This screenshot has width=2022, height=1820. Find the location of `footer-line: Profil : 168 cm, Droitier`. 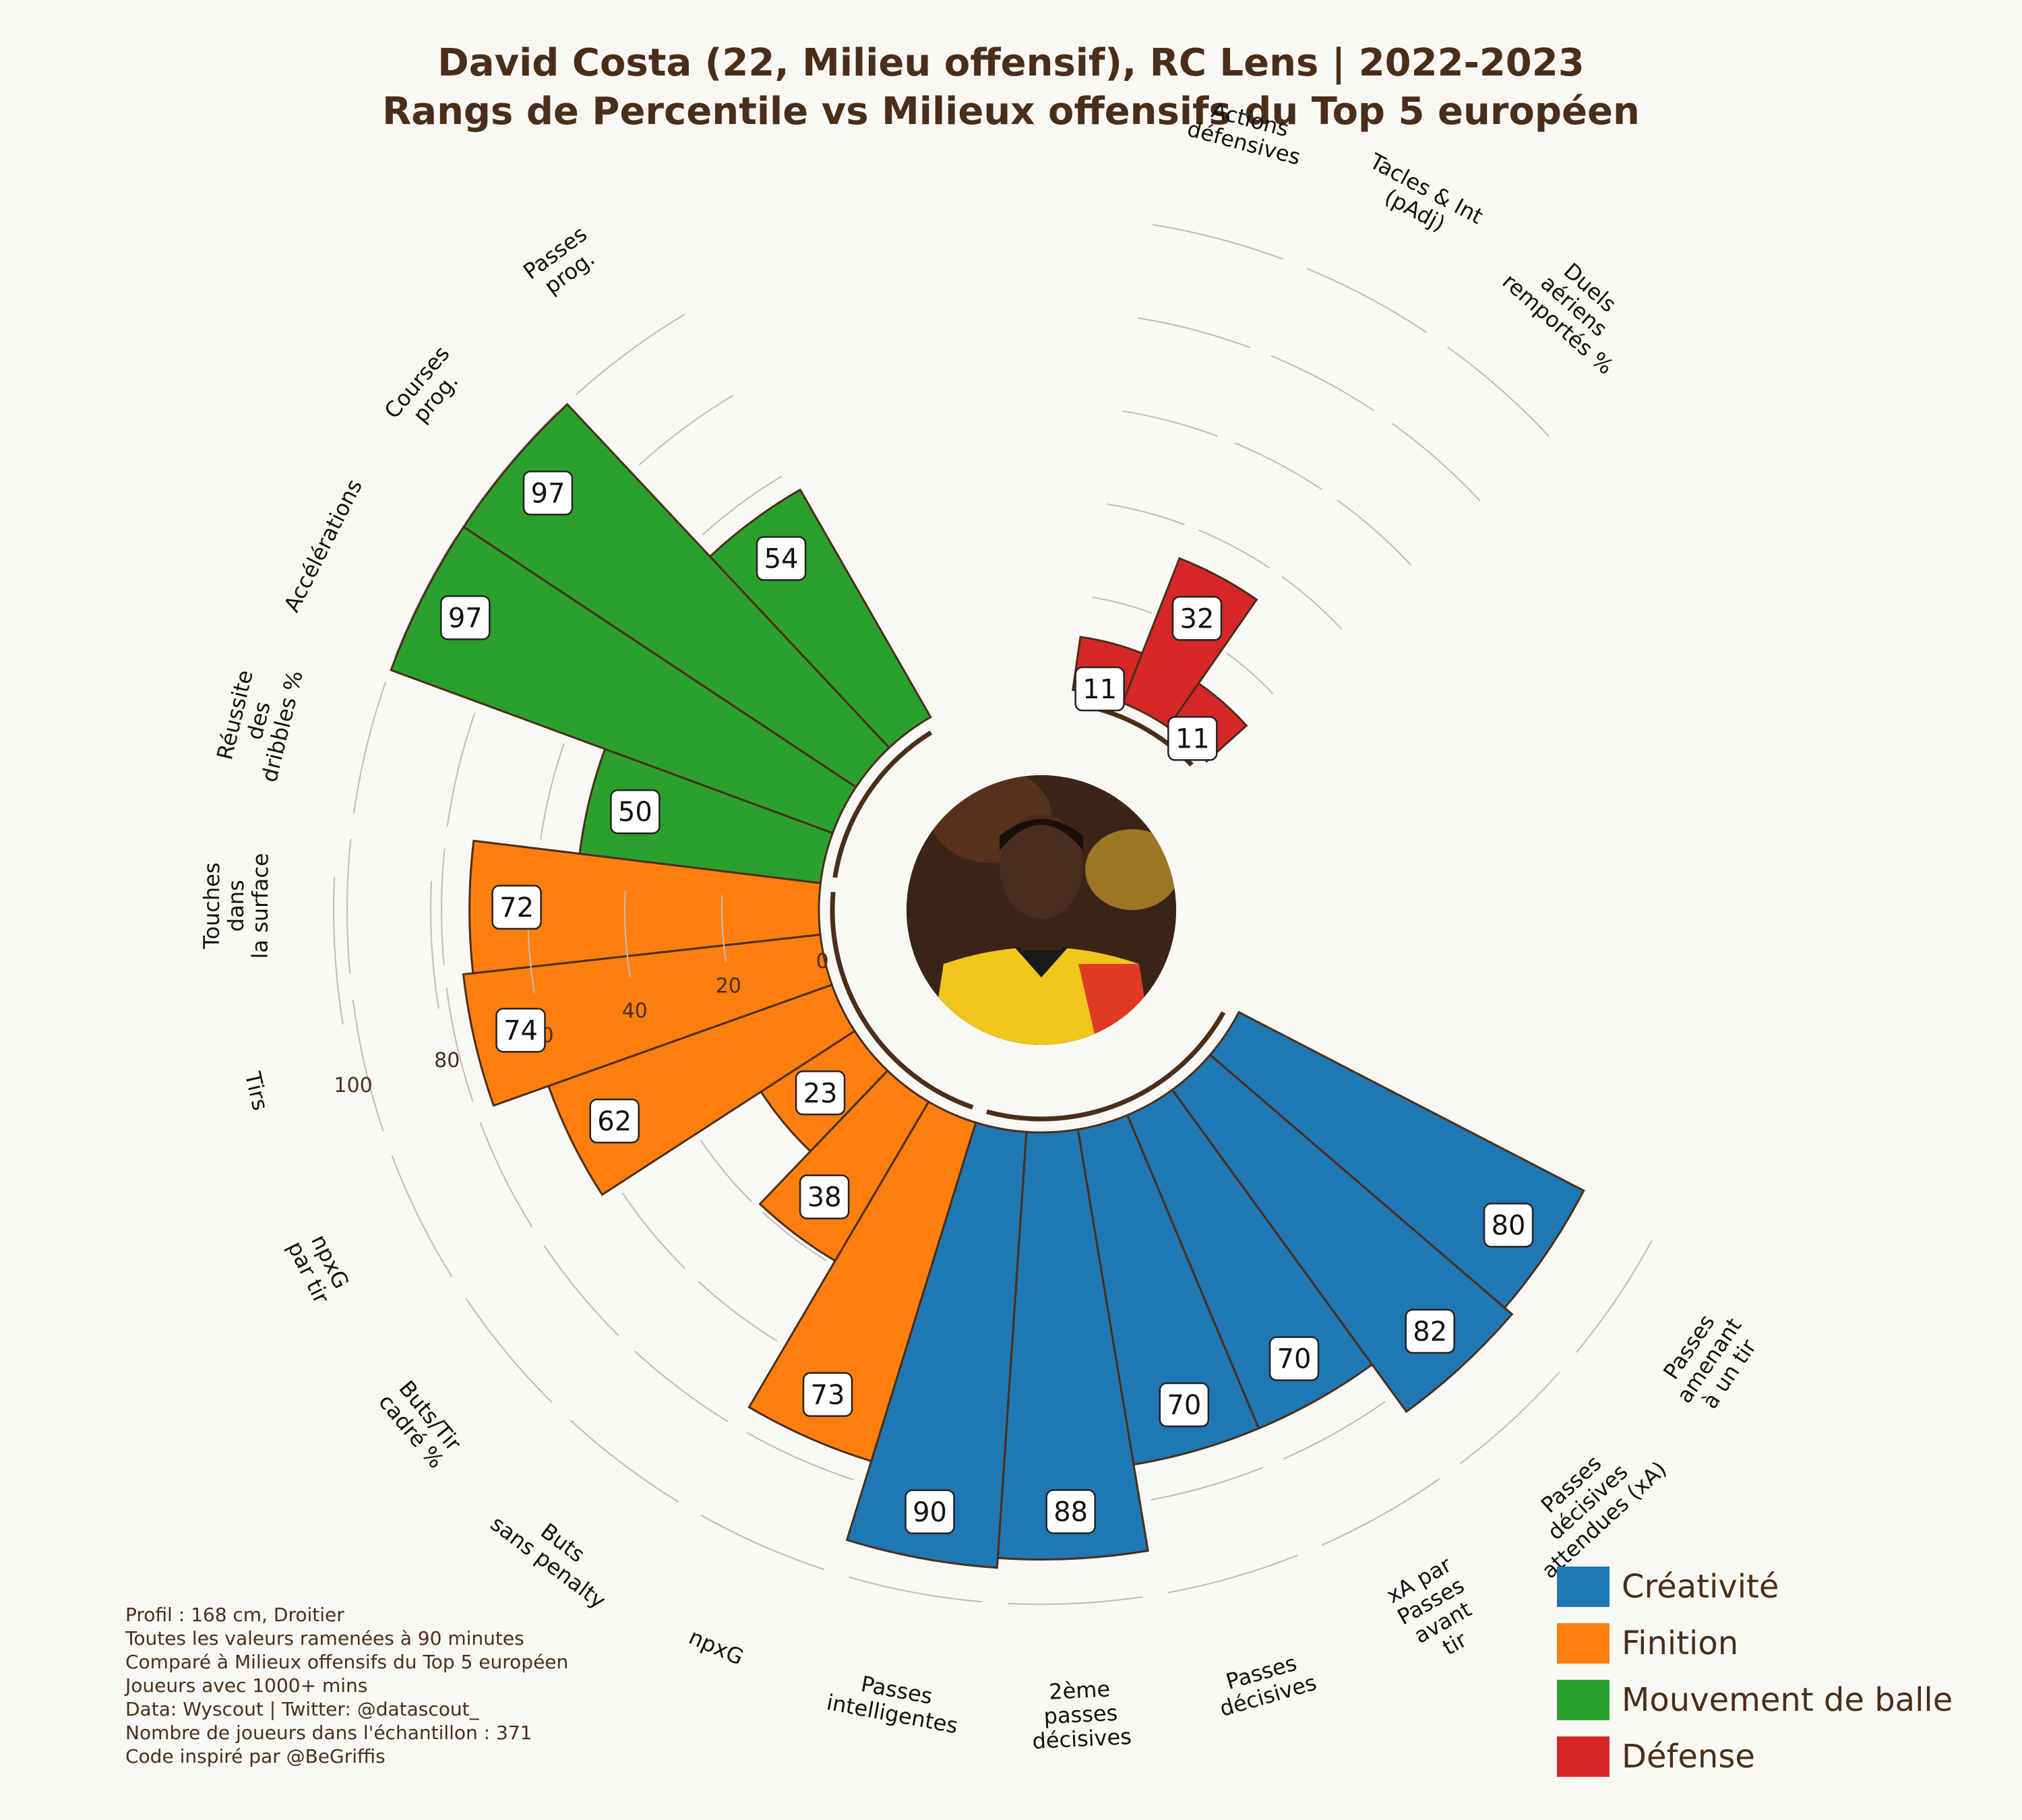

footer-line: Profil : 168 cm, Droitier is located at coordinates (234, 1615).